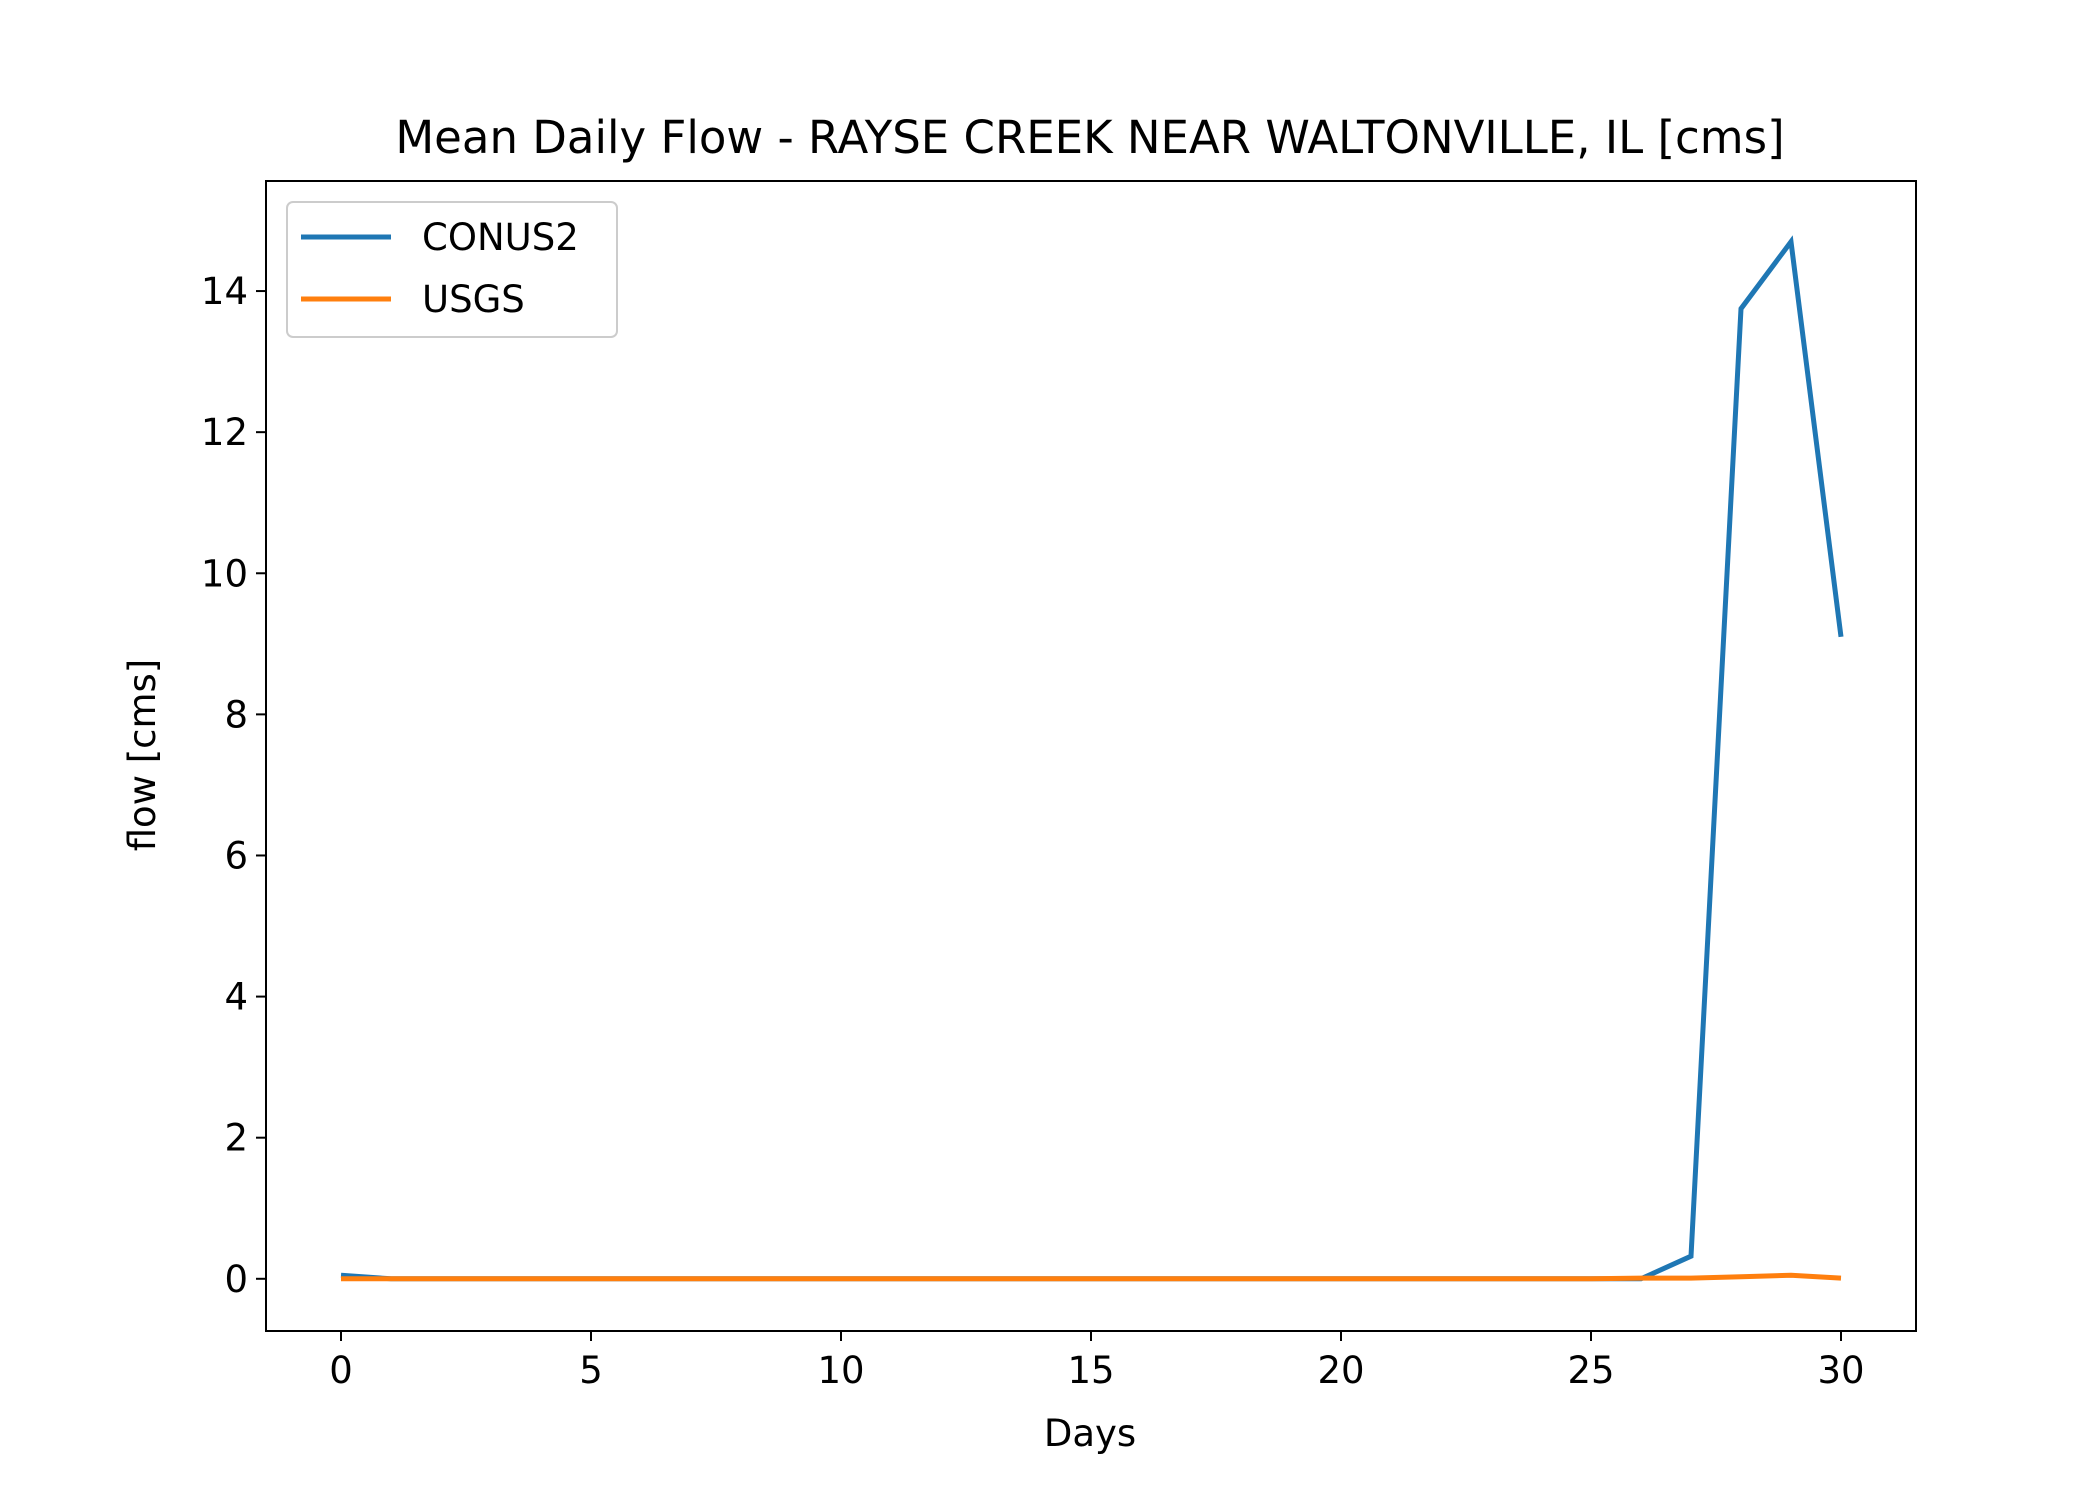 The image size is (2100, 1500). Describe the element at coordinates (224, 573) in the screenshot. I see `y-tick-label: 10` at that location.